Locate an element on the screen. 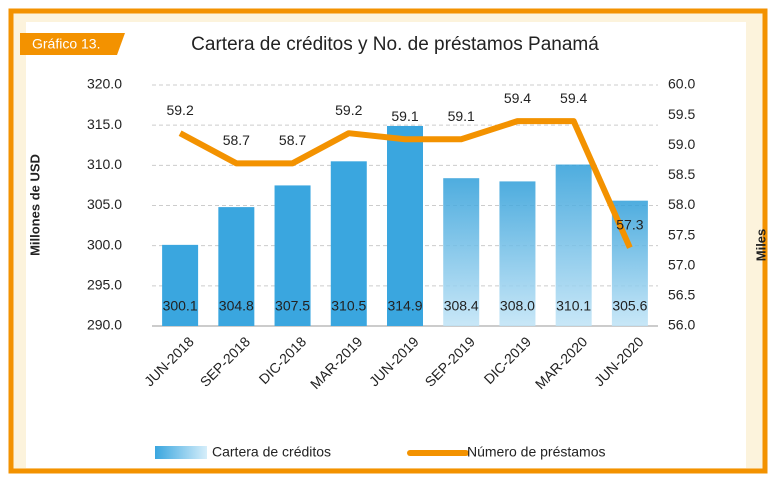 This screenshot has height=487, width=774. y-tick-label: 310.0 is located at coordinates (104, 164).